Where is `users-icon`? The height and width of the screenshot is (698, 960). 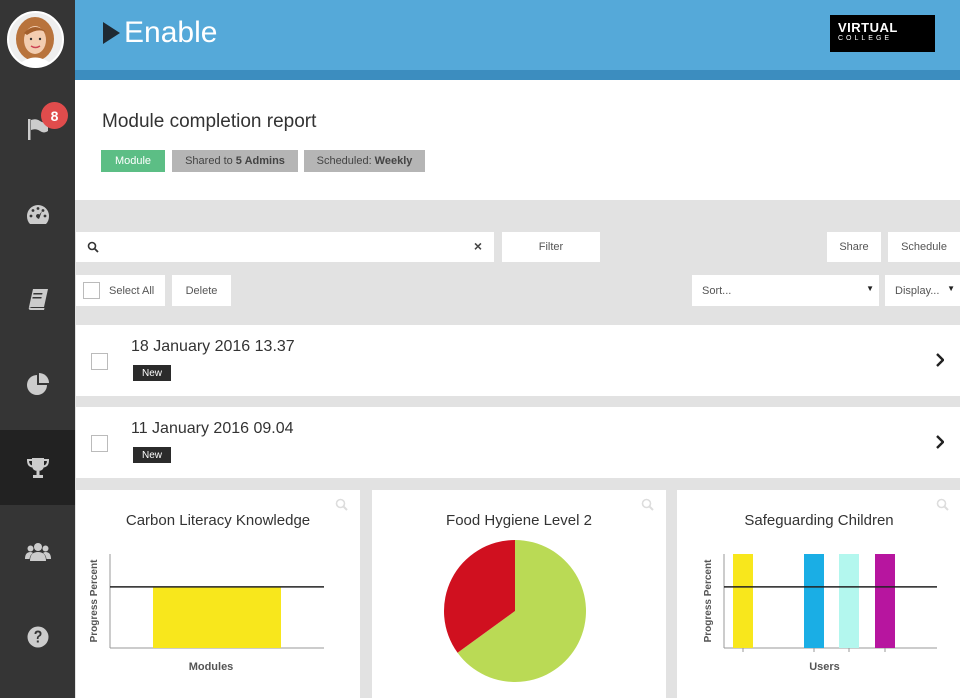
users-icon is located at coordinates (37, 551).